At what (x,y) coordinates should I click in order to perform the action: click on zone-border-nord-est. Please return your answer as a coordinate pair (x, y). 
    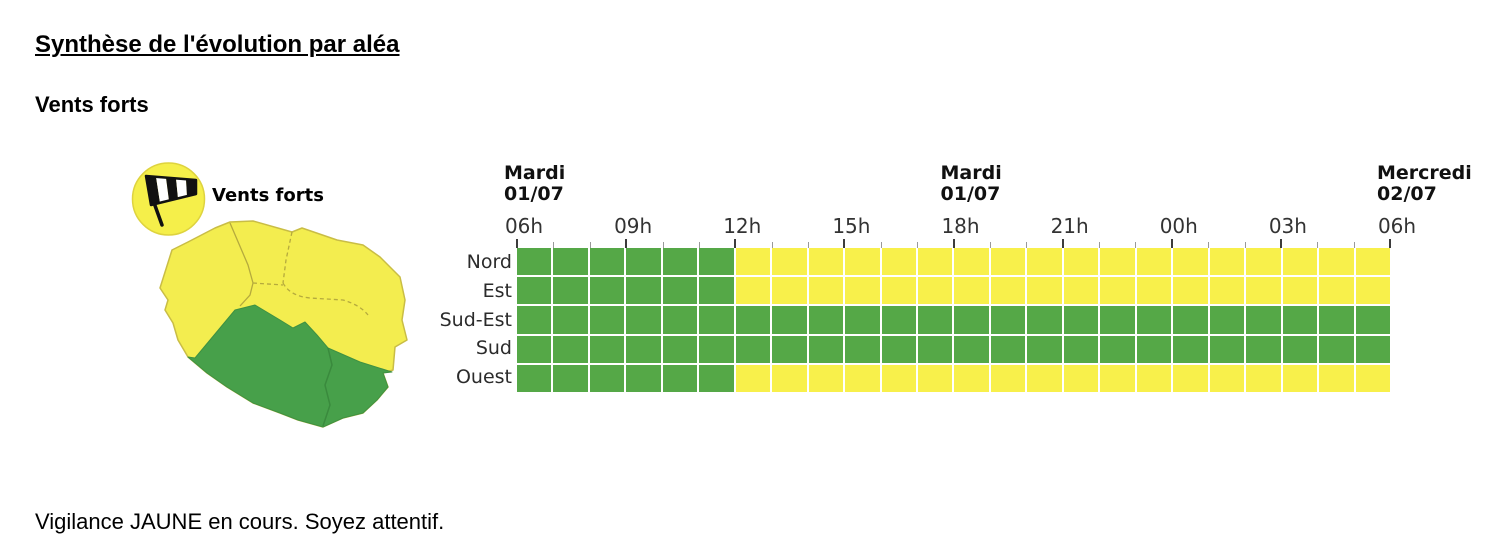
    Looking at the image, I should click on (287, 257).